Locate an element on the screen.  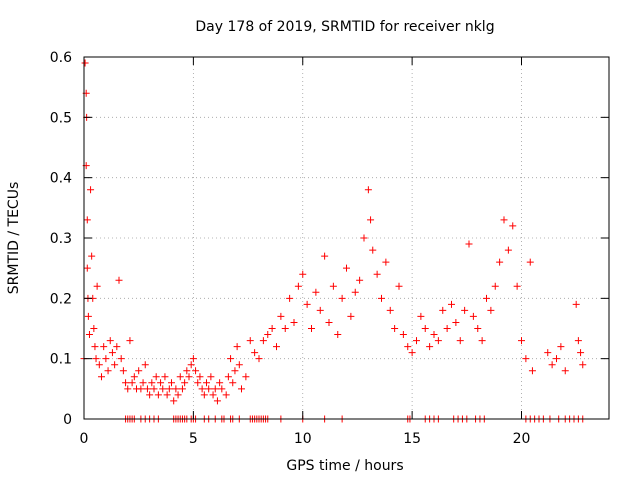
y-tick-label: 0.3 is located at coordinates (61, 239).